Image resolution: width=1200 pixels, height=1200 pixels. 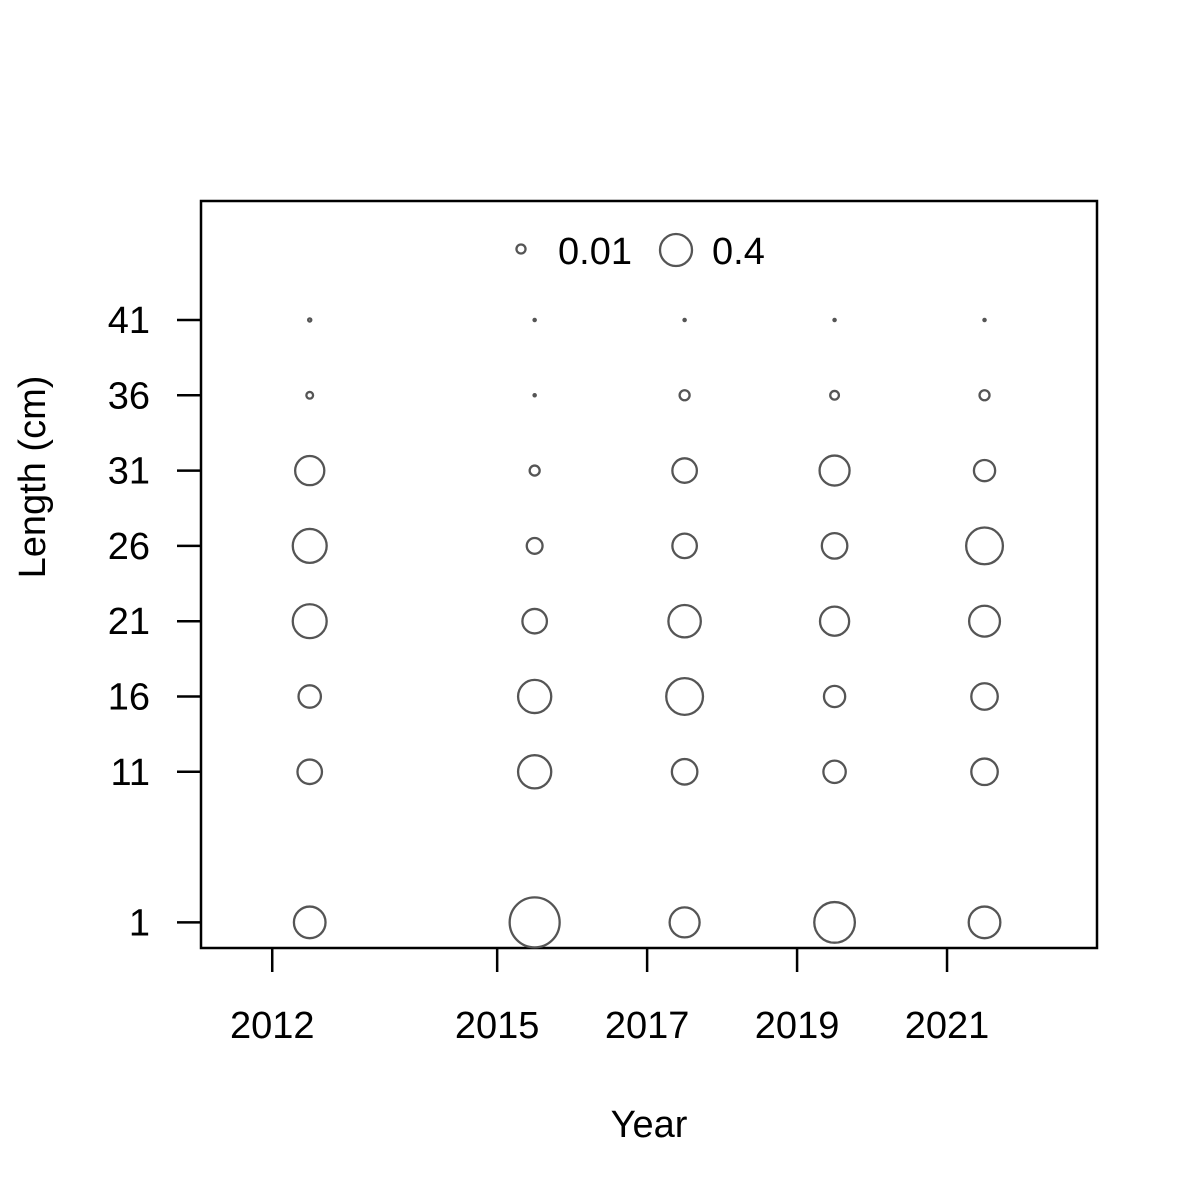 What do you see at coordinates (129, 396) in the screenshot?
I see `y-tick-label: 36` at bounding box center [129, 396].